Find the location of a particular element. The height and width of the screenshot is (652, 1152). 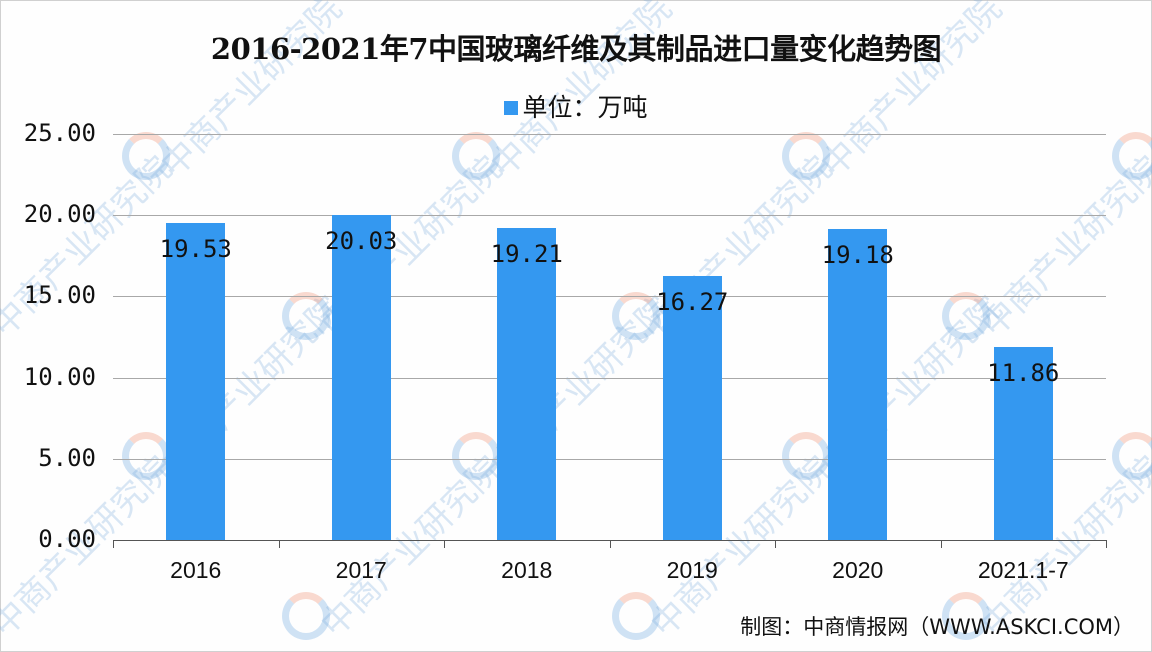

bar-2020 is located at coordinates (858, 384).